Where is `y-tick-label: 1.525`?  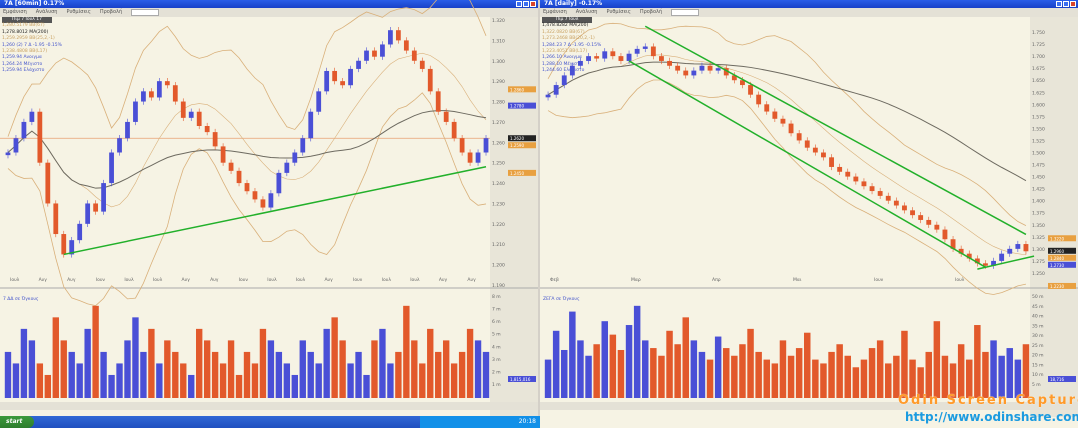 y-tick-label: 1.525 is located at coordinates (1038, 141).